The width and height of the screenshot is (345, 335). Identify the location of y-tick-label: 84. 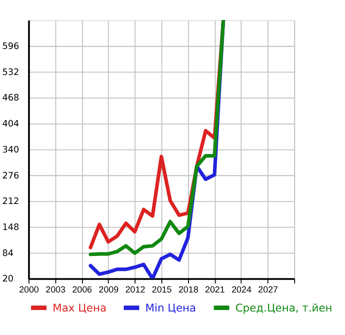
(8, 253).